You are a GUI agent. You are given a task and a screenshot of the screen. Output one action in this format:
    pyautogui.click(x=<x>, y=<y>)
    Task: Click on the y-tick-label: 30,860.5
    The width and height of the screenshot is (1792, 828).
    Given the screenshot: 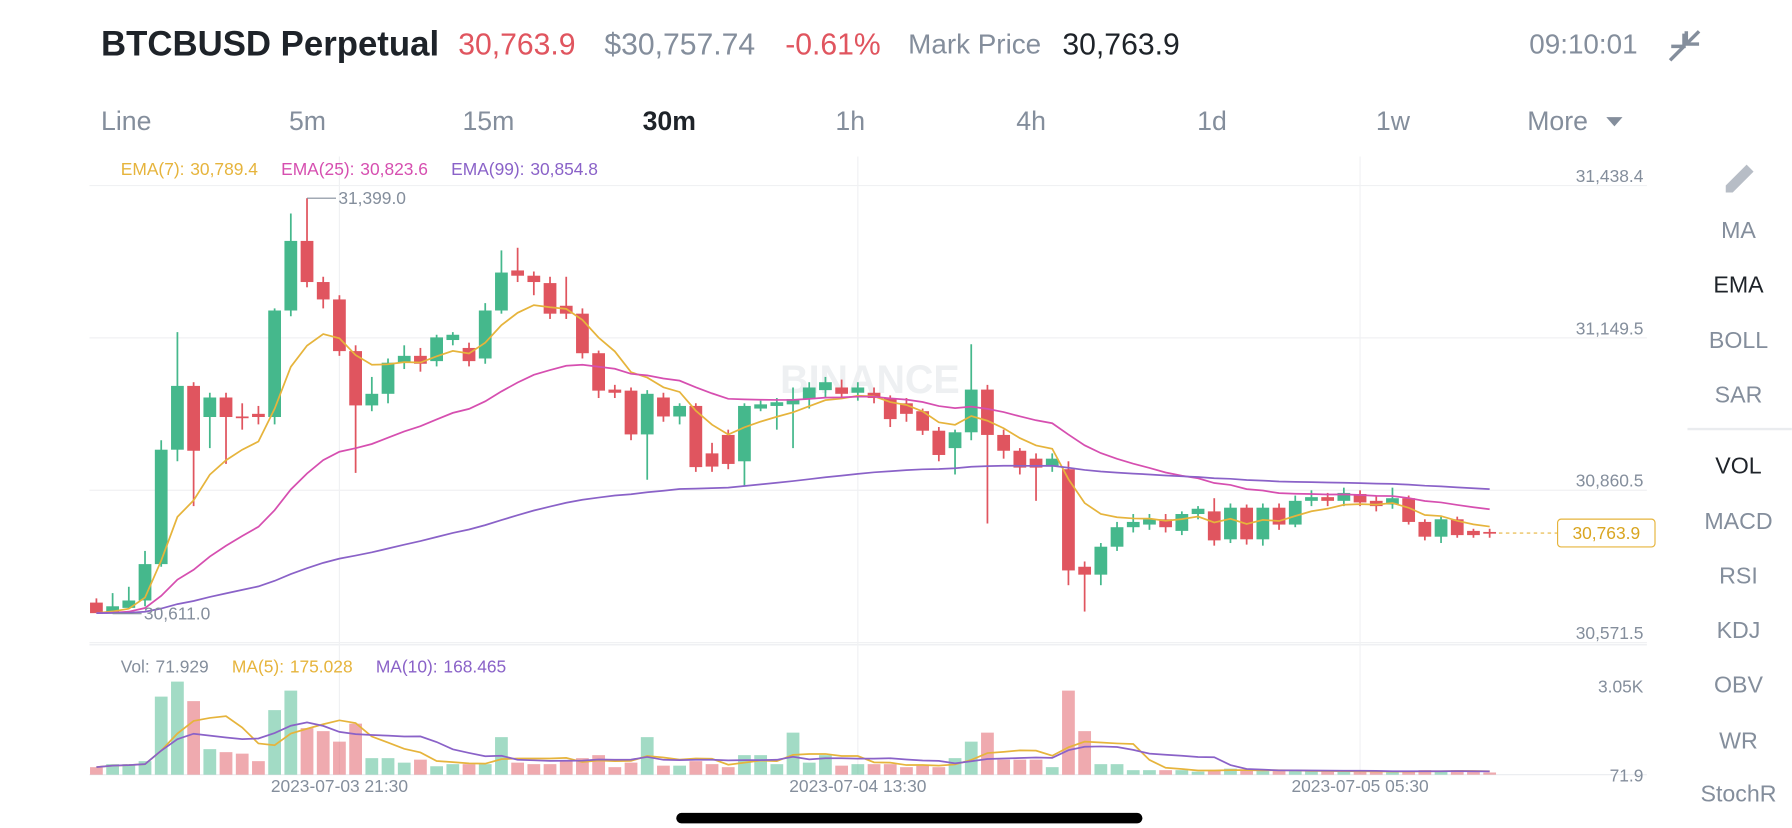 What is the action you would take?
    pyautogui.click(x=1610, y=481)
    